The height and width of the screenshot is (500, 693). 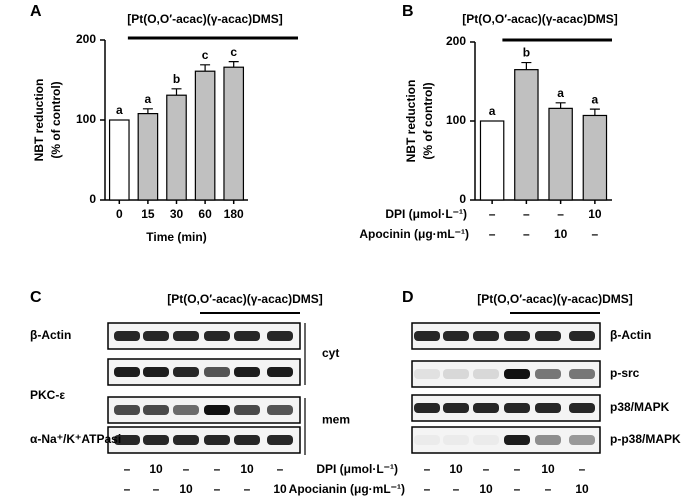 What do you see at coordinates (148, 214) in the screenshot?
I see `x-tick-label: 15` at bounding box center [148, 214].